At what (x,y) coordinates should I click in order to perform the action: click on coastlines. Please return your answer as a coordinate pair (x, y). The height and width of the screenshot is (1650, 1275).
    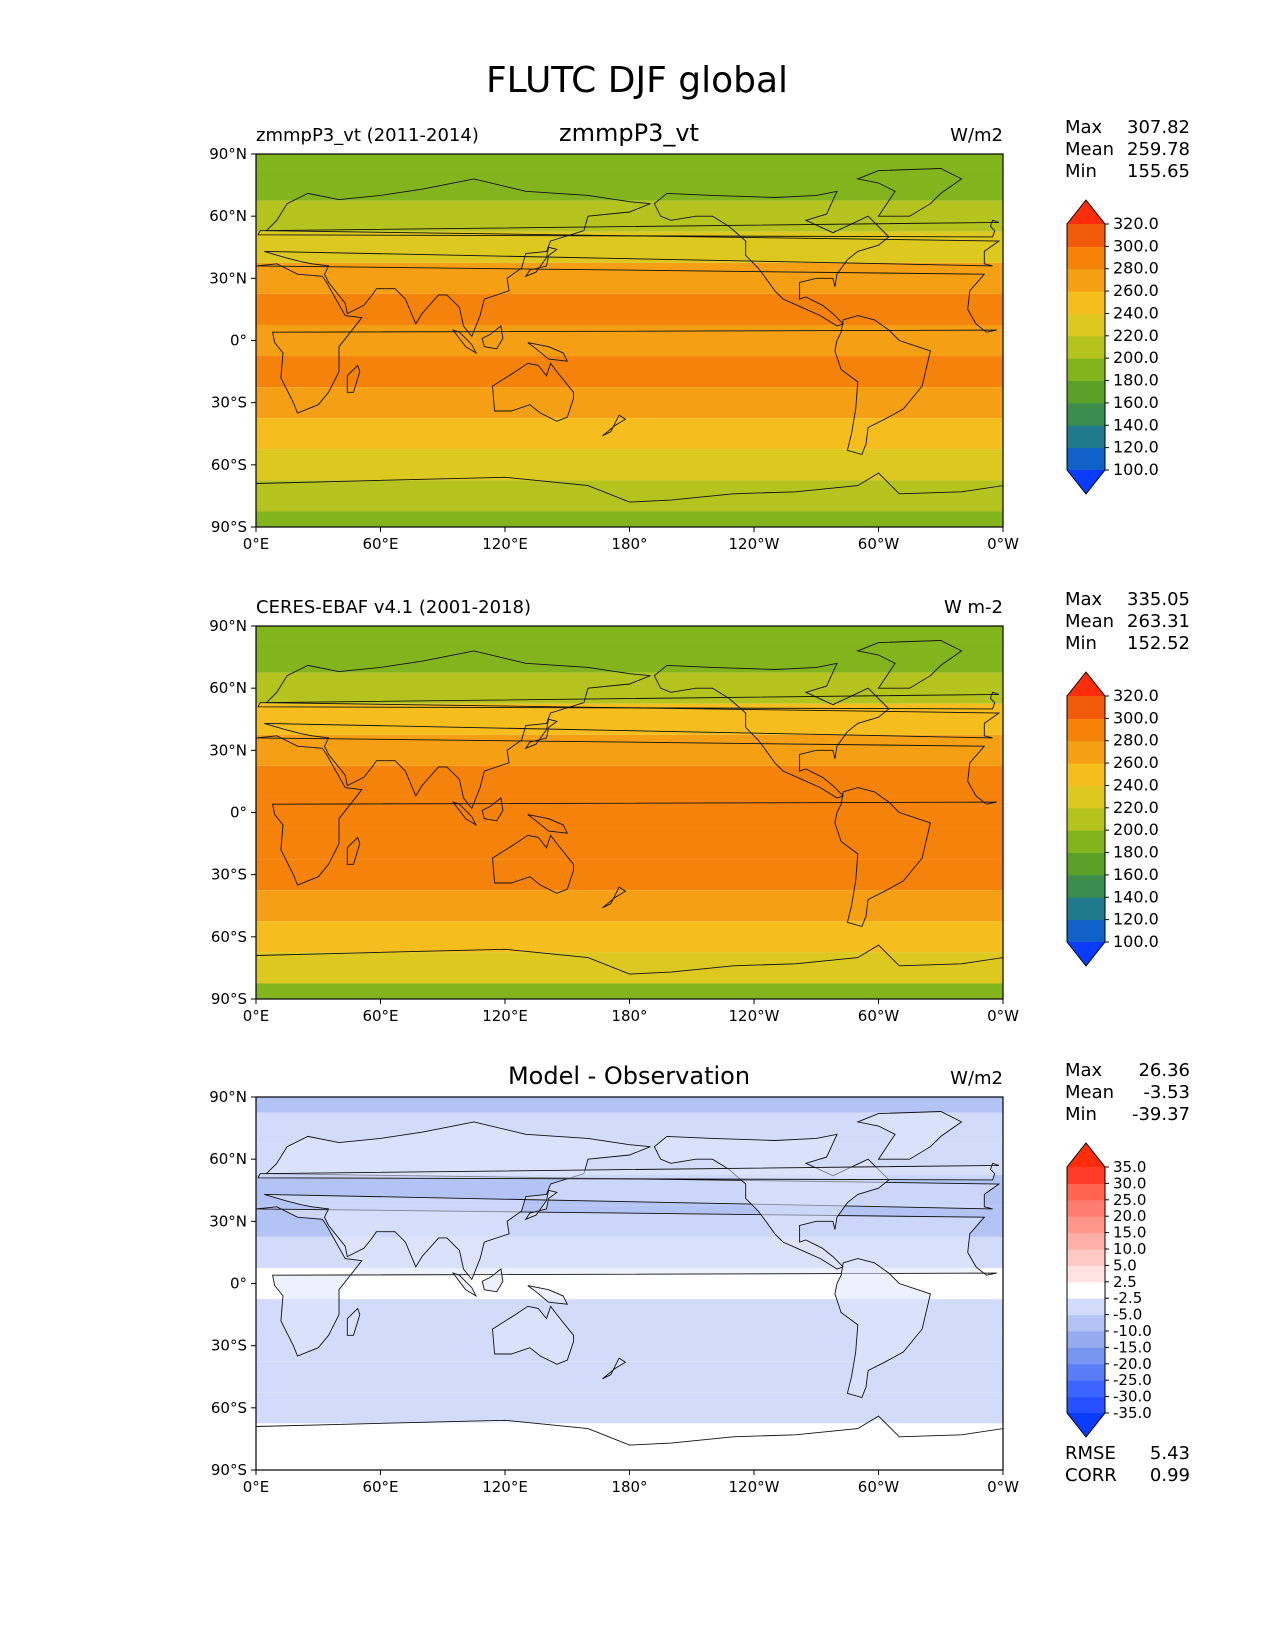
    Looking at the image, I should click on (629, 348).